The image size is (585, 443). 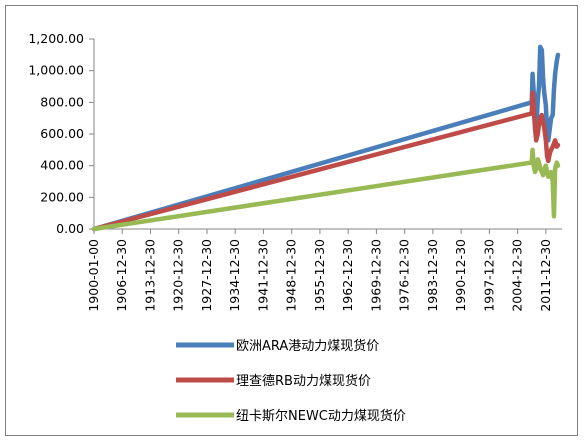 What do you see at coordinates (121, 275) in the screenshot?
I see `x-tick-label: 1906-12-30` at bounding box center [121, 275].